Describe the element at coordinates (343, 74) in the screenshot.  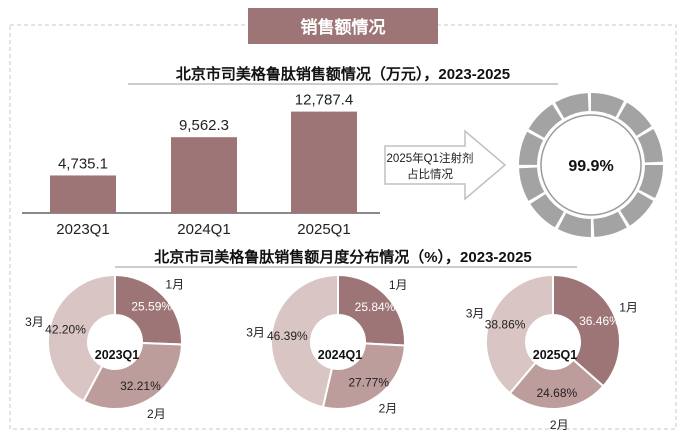
I see `bar-chart-title: 北京市司美格鲁肽销售额情况（万元），2023-2025` at that location.